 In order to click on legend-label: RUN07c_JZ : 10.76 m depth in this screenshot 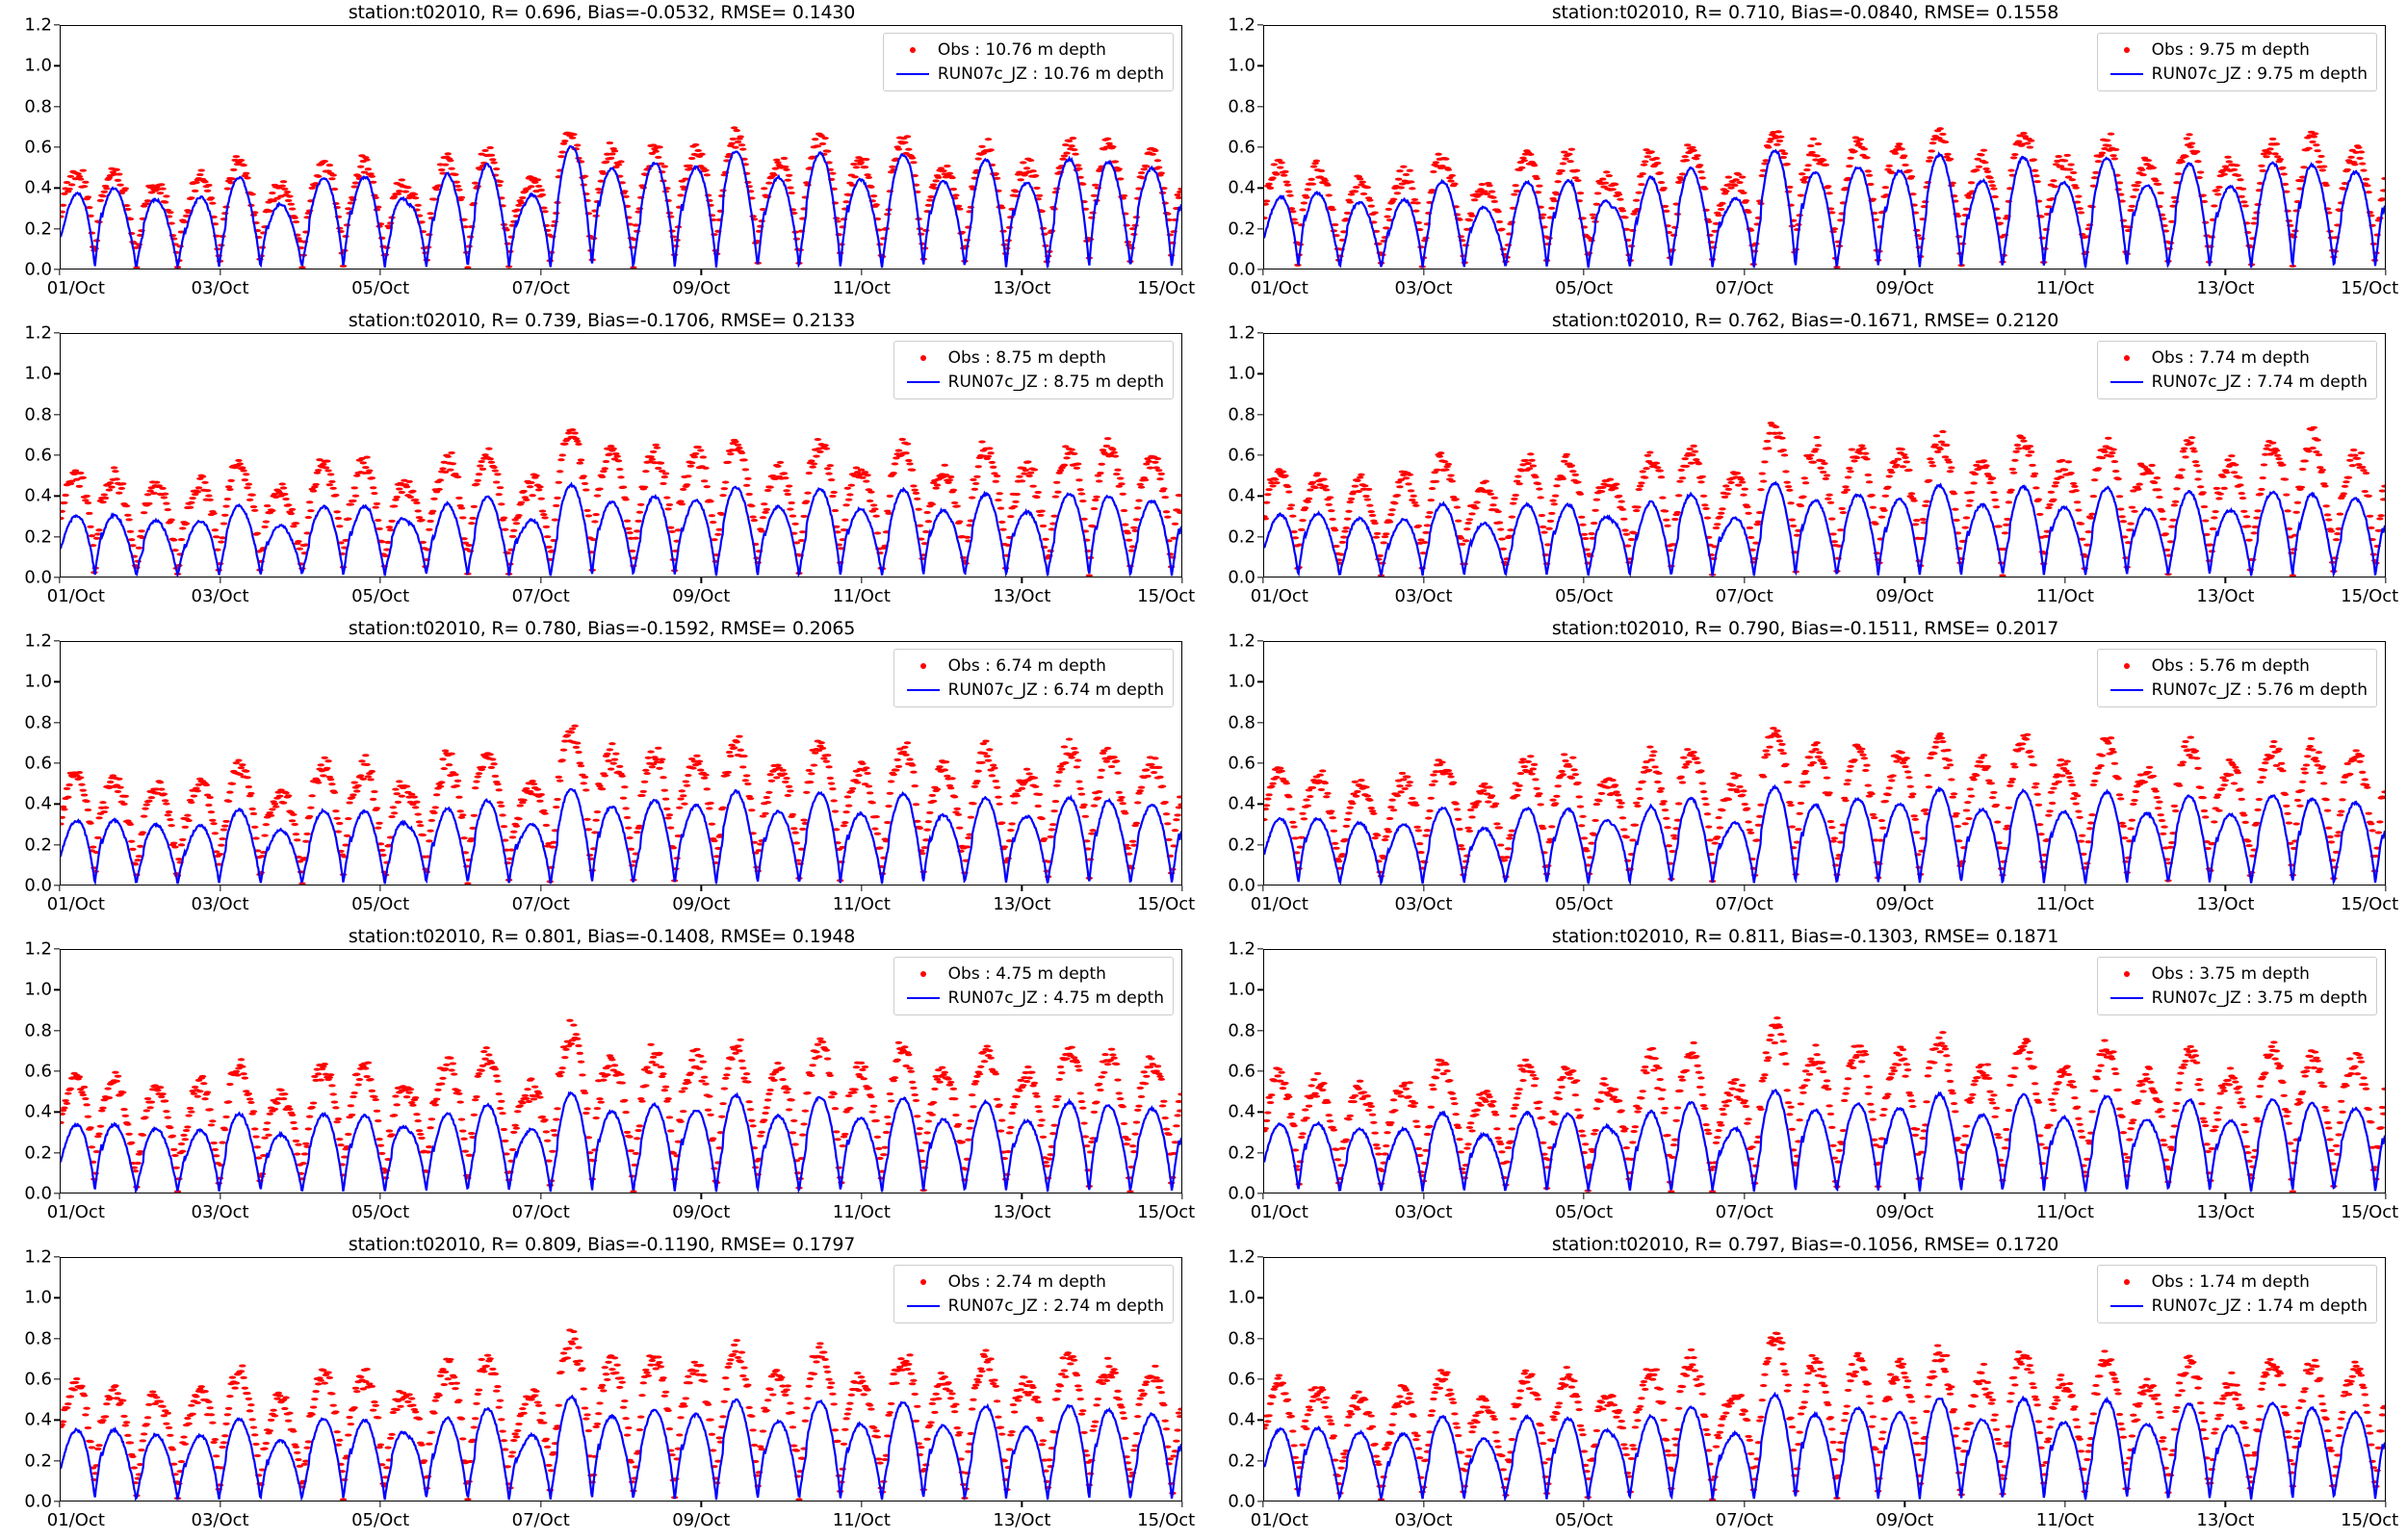, I will do `click(1050, 74)`.